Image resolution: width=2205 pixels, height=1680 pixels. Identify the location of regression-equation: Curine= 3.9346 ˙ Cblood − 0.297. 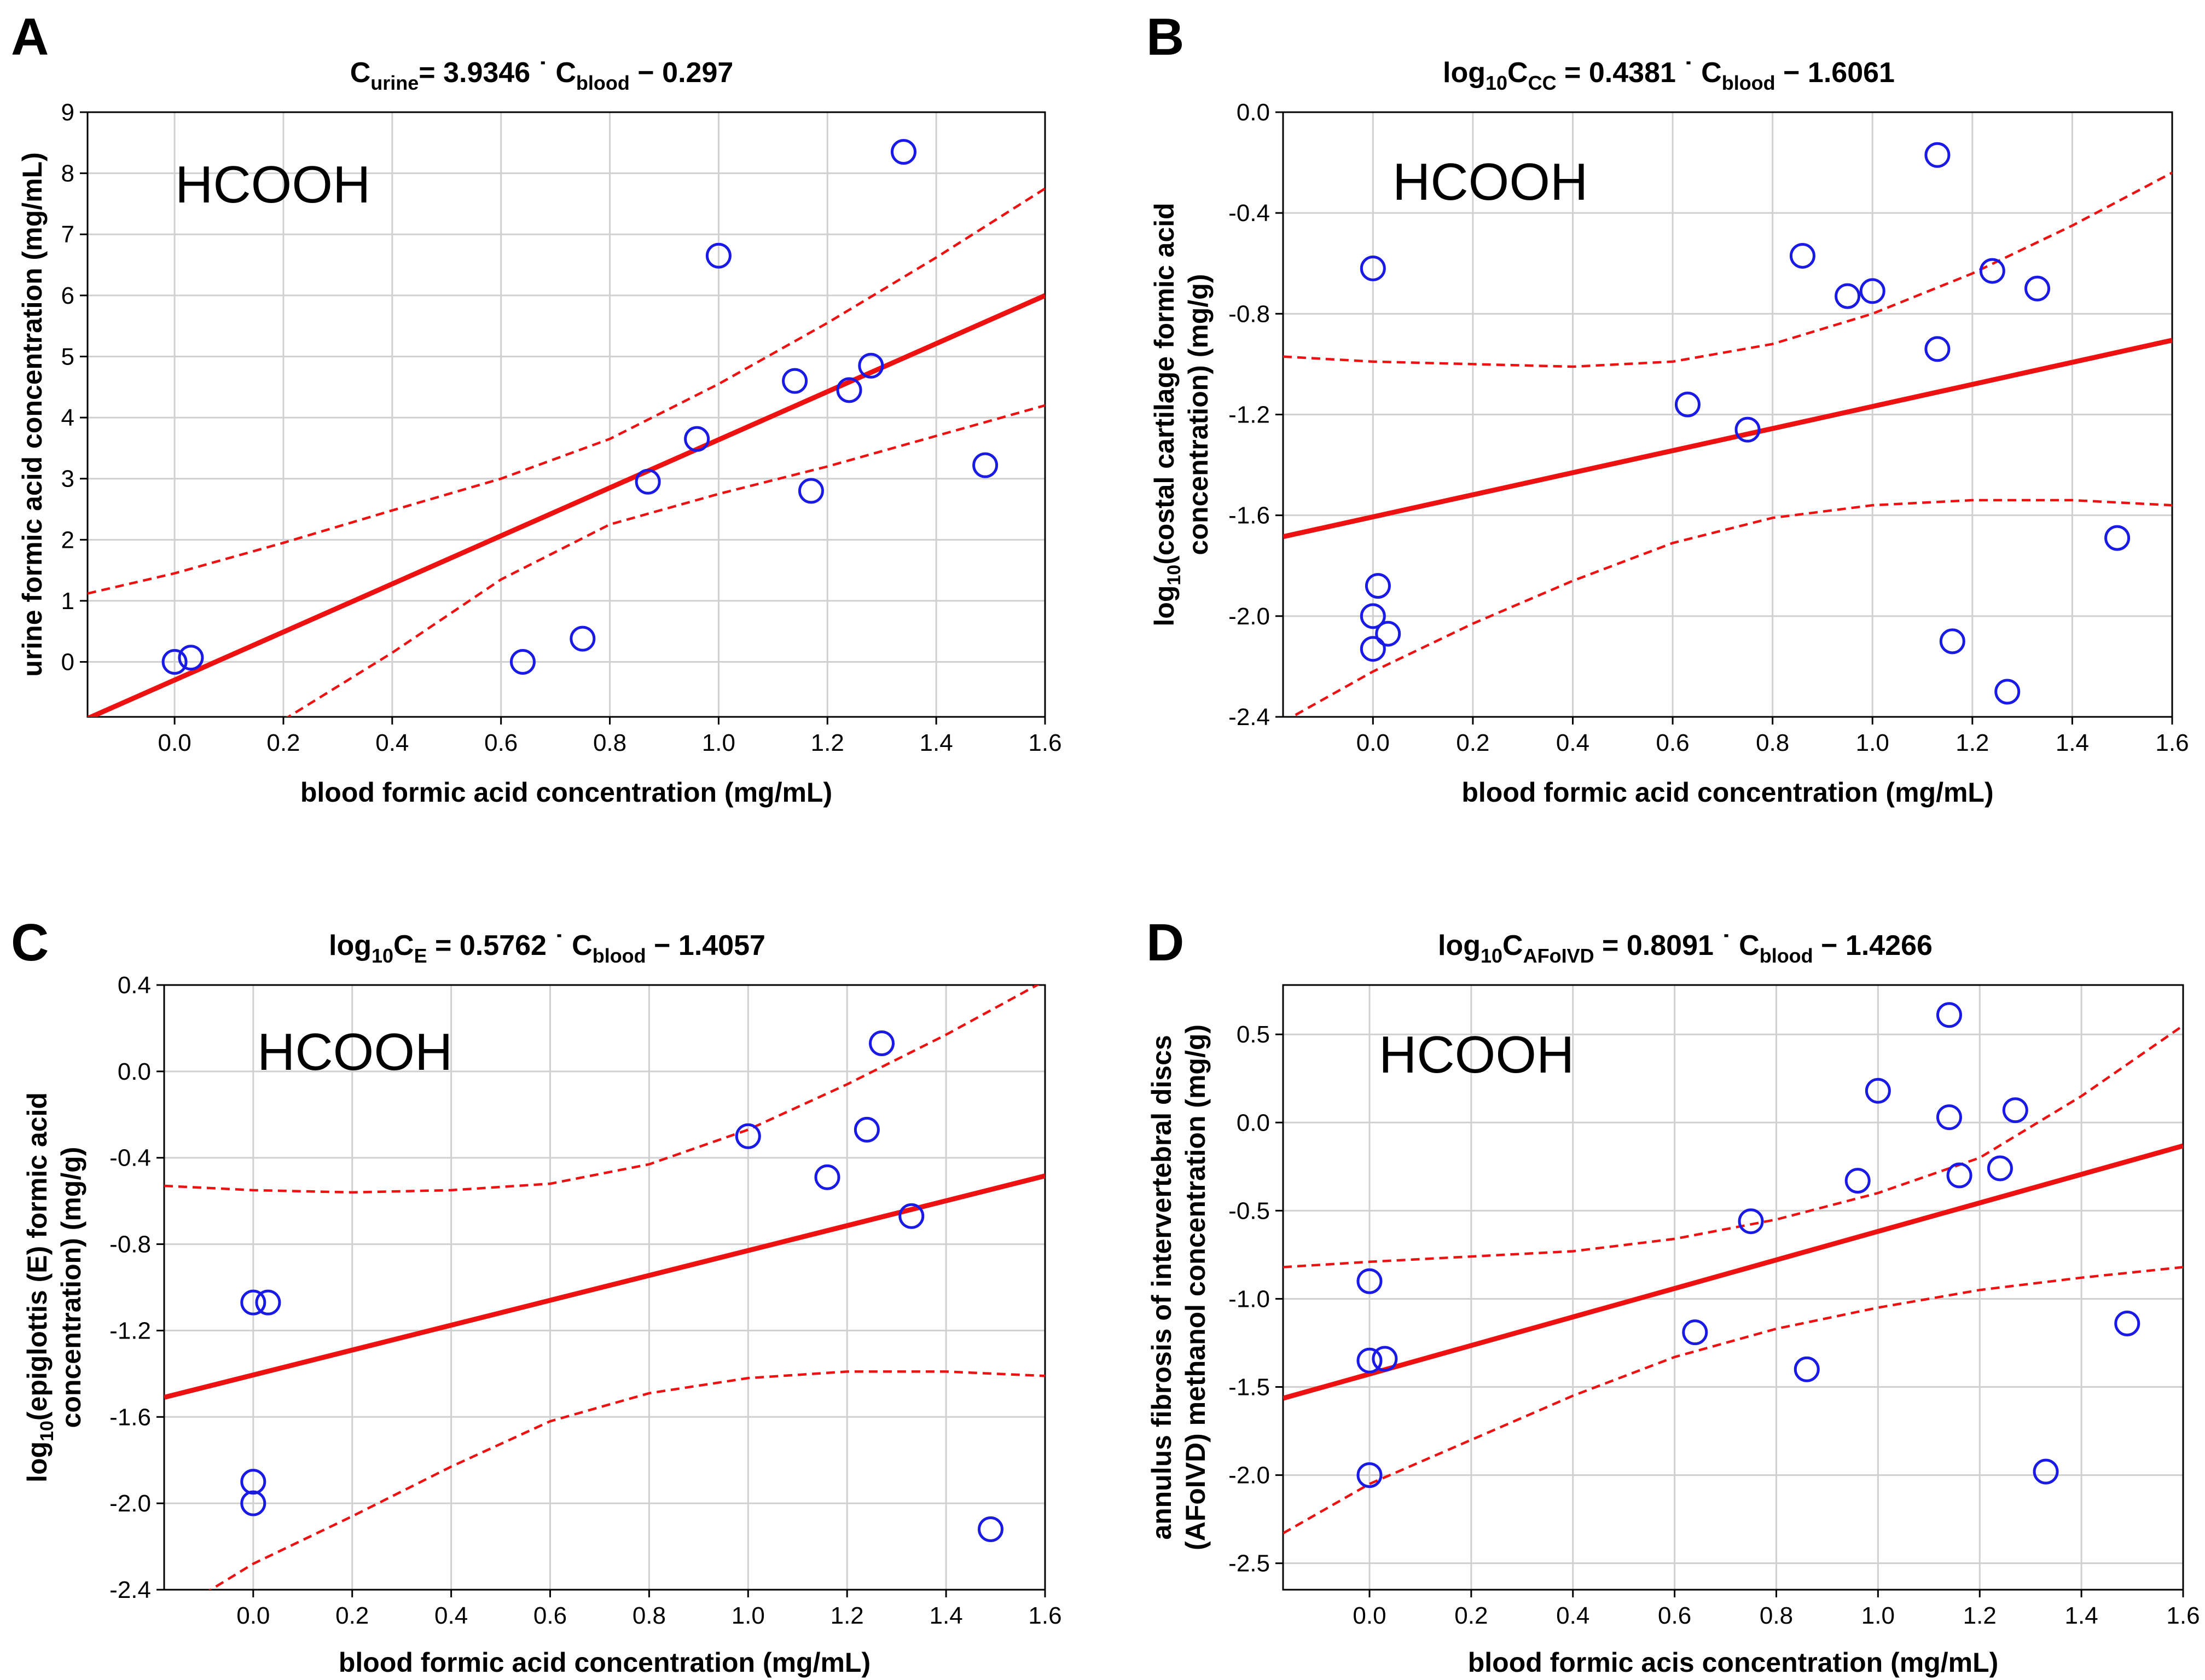
(542, 75).